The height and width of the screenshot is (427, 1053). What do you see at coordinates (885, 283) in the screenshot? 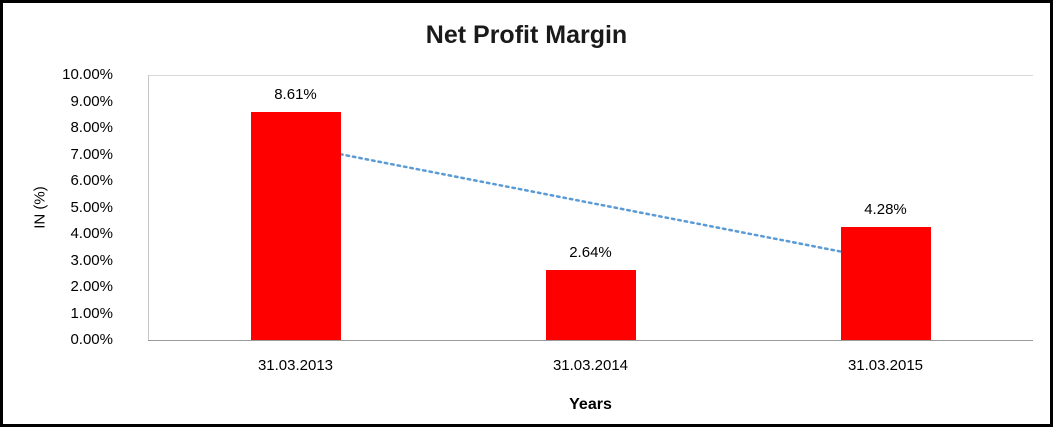
I see `bar-31.03.2015` at bounding box center [885, 283].